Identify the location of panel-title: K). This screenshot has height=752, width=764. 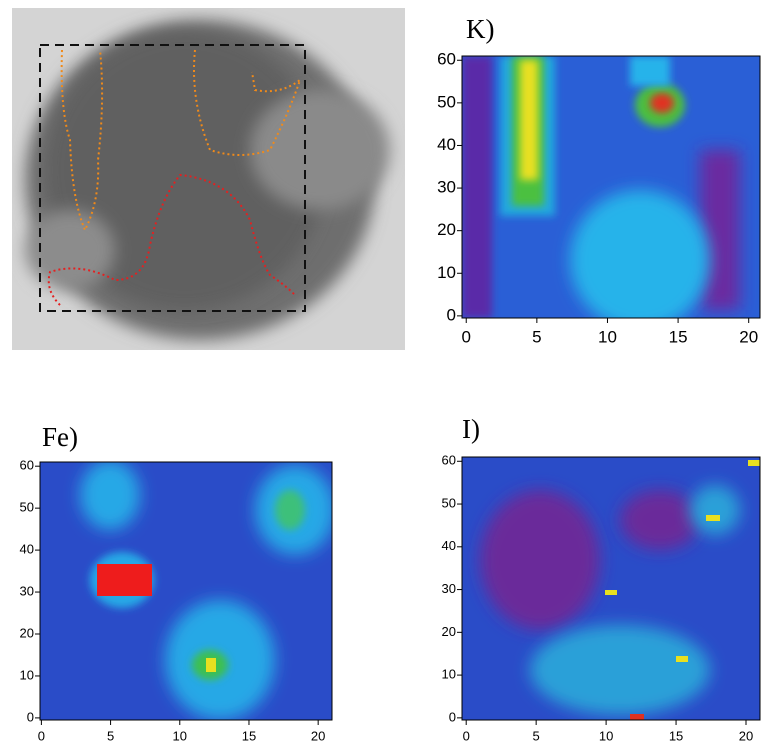
(480, 29).